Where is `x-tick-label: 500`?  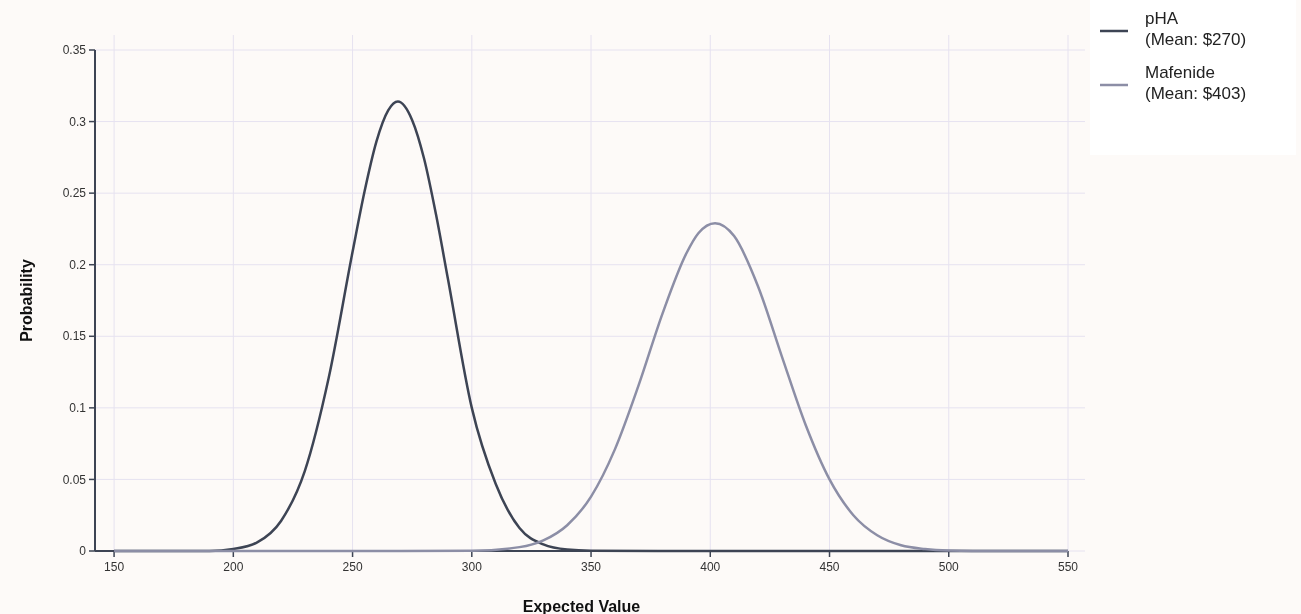 x-tick-label: 500 is located at coordinates (949, 567).